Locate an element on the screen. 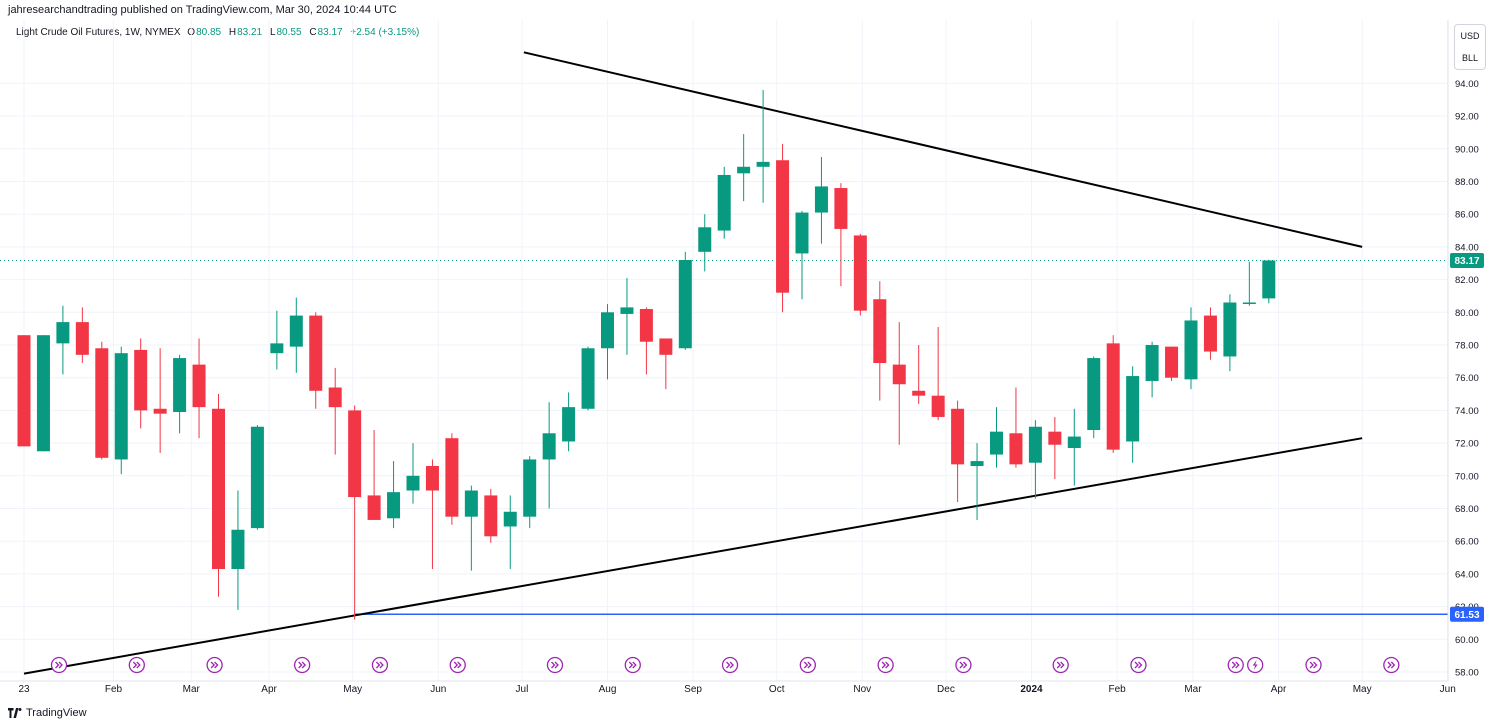 The width and height of the screenshot is (1500, 728). currency-label: USD is located at coordinates (1470, 36).